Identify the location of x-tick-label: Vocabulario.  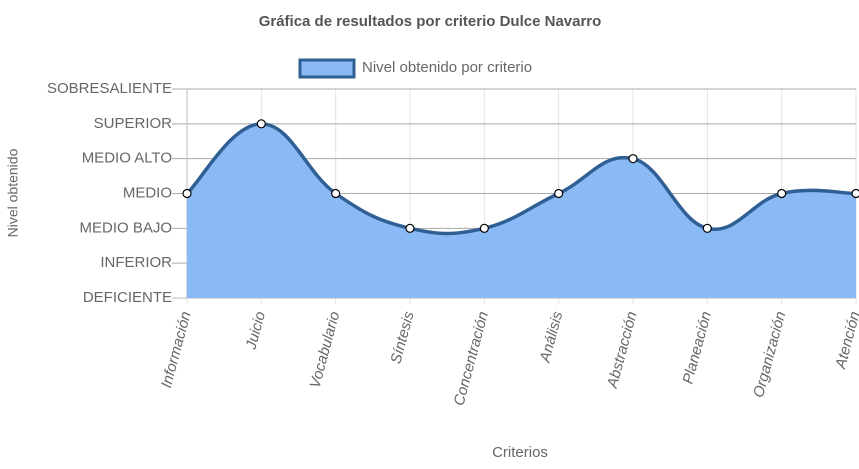
(325, 350).